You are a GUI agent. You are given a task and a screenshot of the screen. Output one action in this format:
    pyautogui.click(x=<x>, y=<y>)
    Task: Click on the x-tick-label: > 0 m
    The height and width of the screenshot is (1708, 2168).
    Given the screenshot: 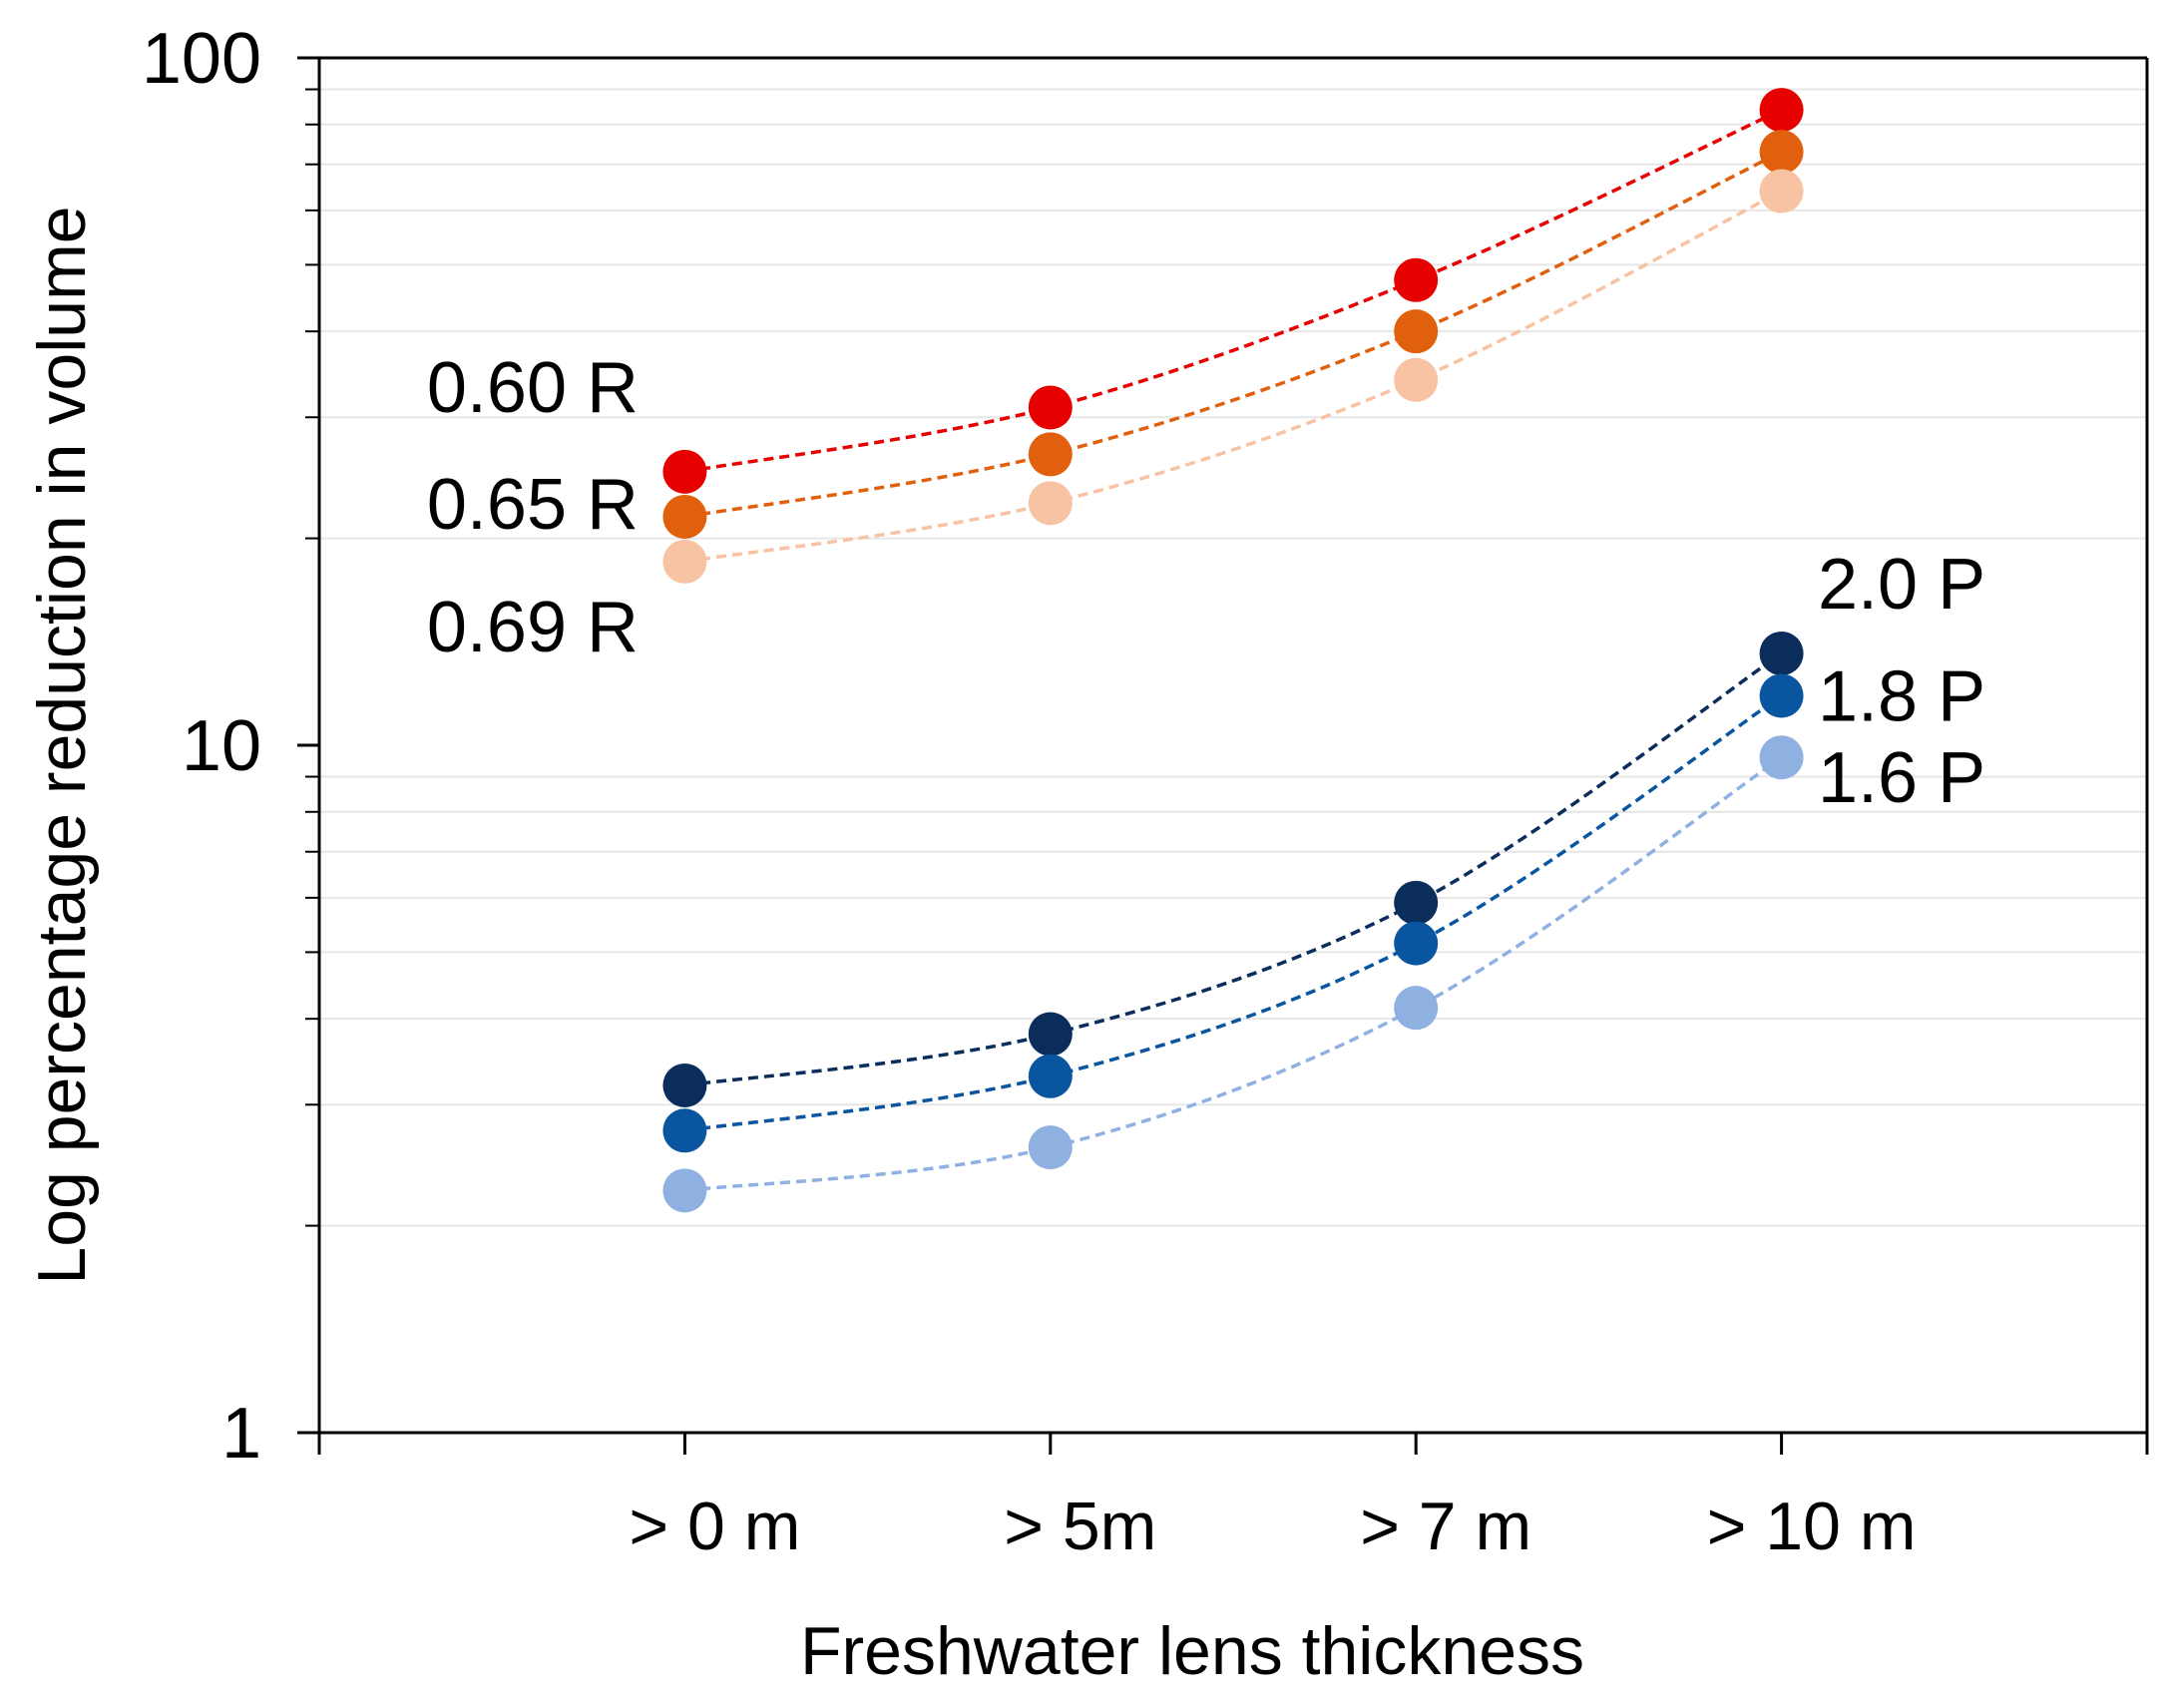 What is the action you would take?
    pyautogui.click(x=714, y=1526)
    